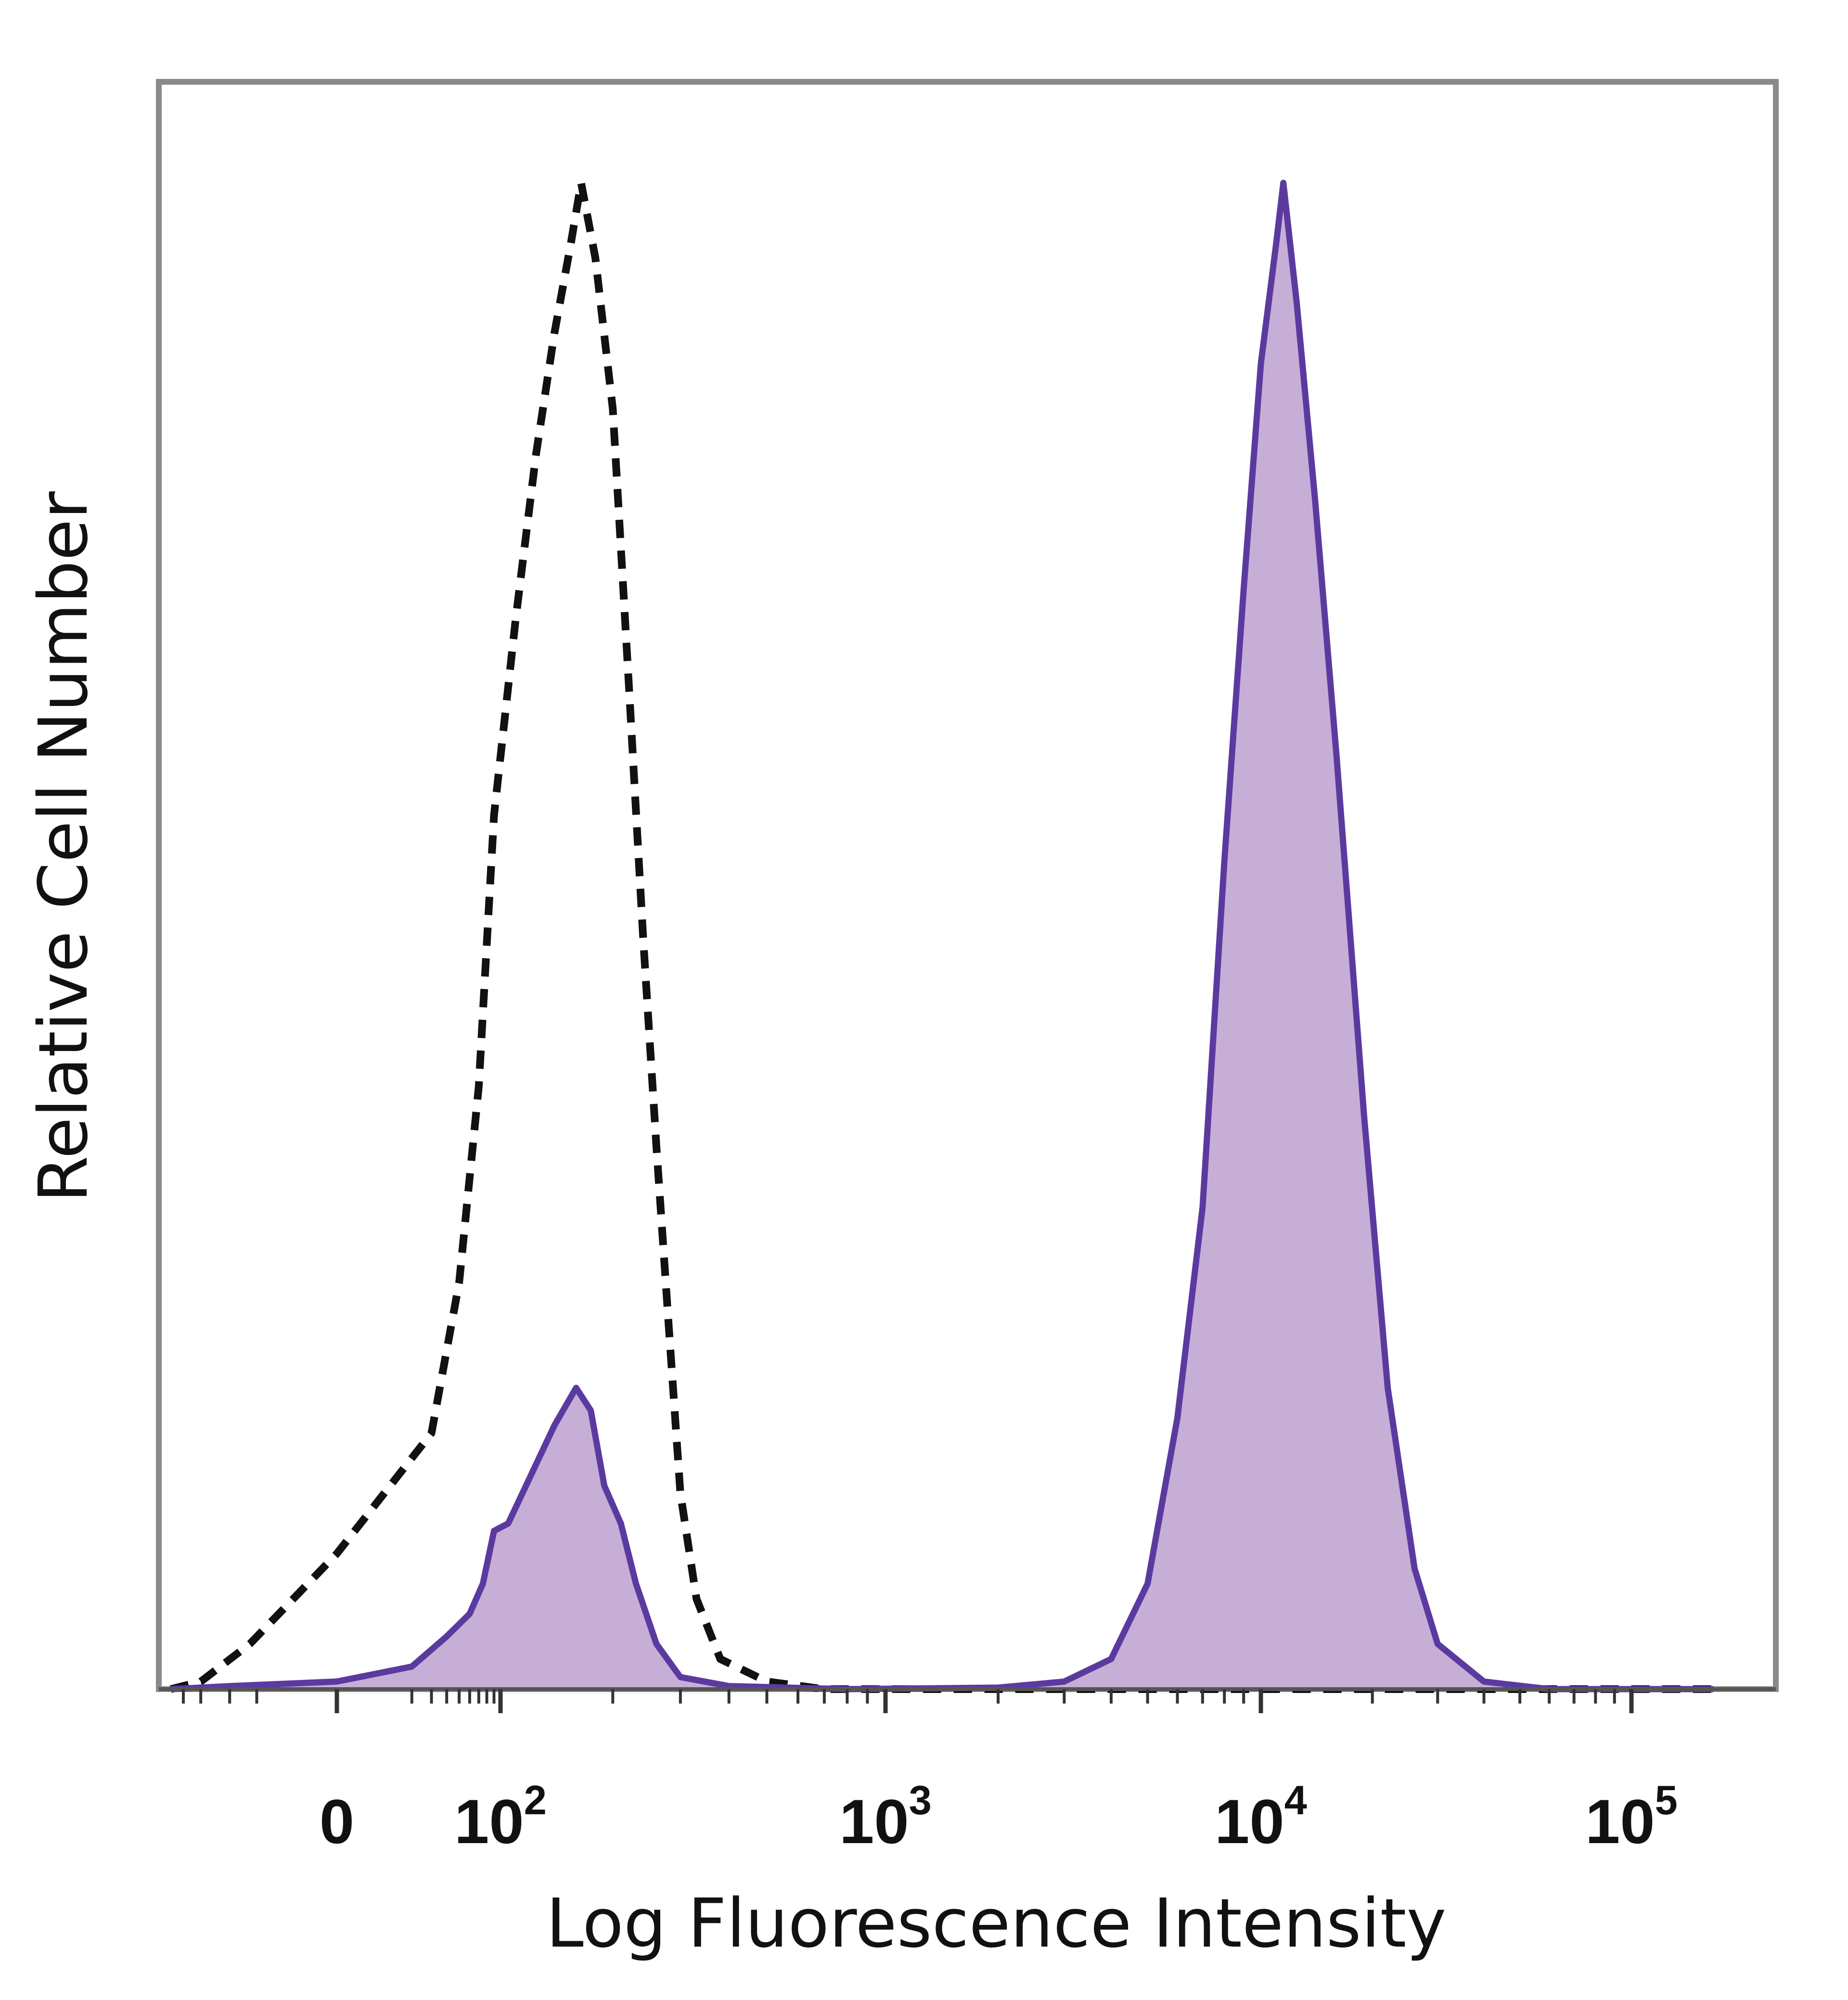  Describe the element at coordinates (999, 1817) in the screenshot. I see `x-axis-tick-labels: 0 10² 10³ 10⁴ 10⁵` at that location.